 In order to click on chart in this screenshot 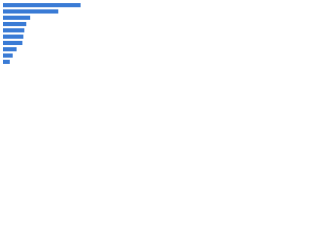, I will do `click(42, 33)`.